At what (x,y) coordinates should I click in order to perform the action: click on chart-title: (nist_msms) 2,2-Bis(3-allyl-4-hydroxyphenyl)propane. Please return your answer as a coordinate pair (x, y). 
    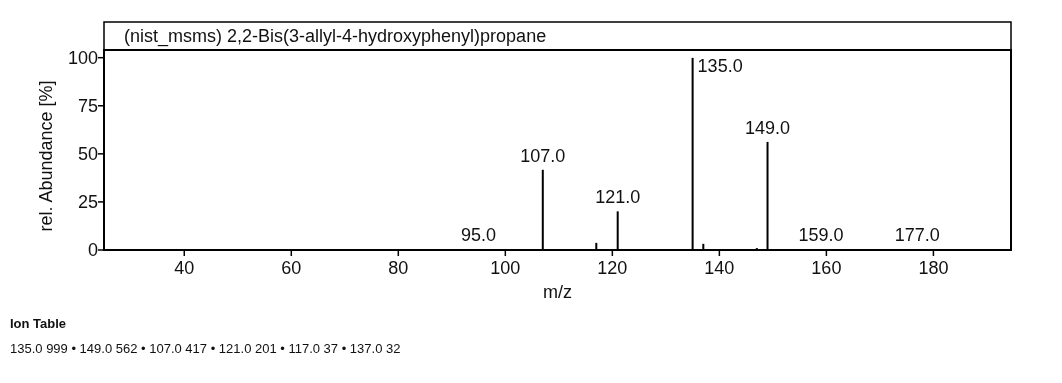
    Looking at the image, I should click on (335, 36).